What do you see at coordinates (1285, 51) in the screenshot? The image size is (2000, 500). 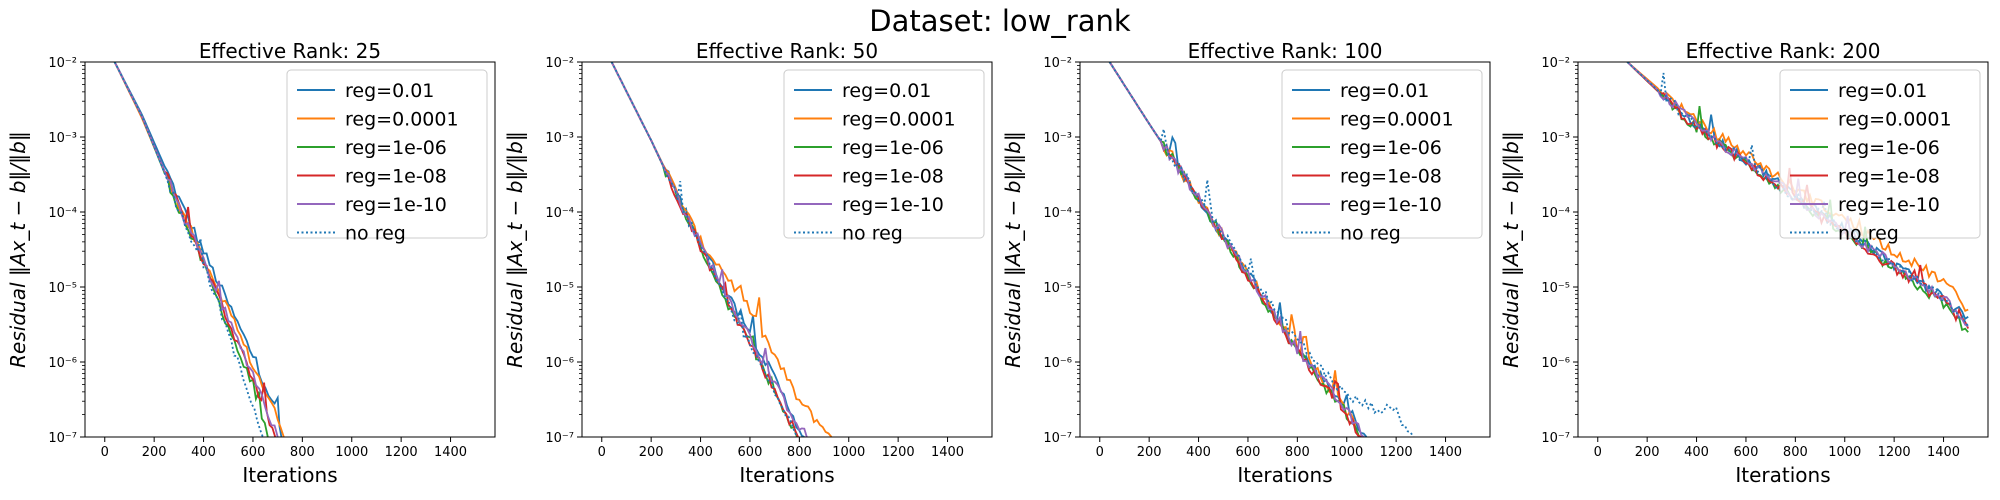 I see `subplot-title: Effective Rank: 100` at bounding box center [1285, 51].